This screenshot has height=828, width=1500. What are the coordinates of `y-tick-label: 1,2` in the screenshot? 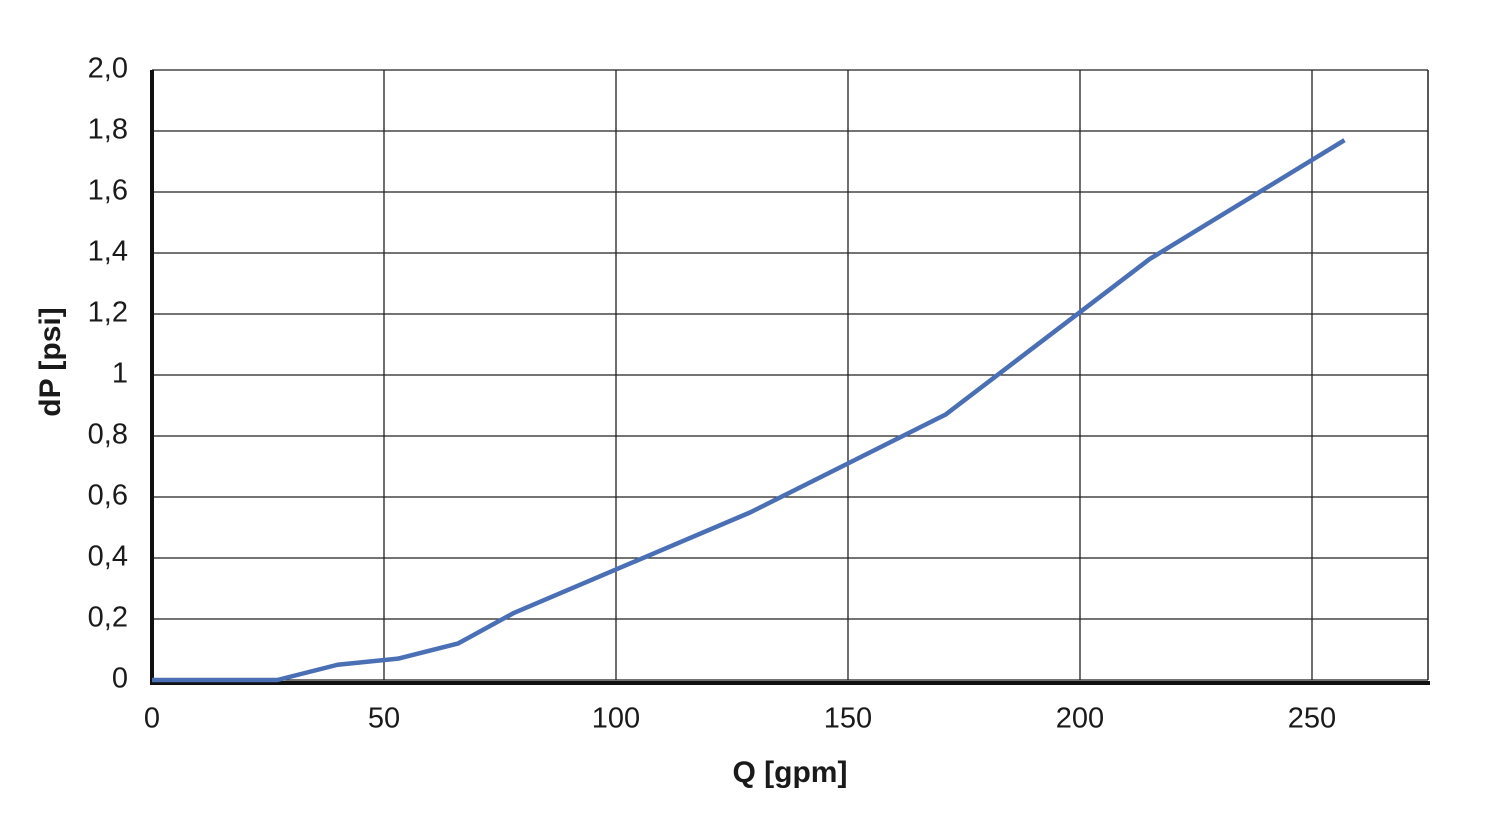 It's located at (108, 313).